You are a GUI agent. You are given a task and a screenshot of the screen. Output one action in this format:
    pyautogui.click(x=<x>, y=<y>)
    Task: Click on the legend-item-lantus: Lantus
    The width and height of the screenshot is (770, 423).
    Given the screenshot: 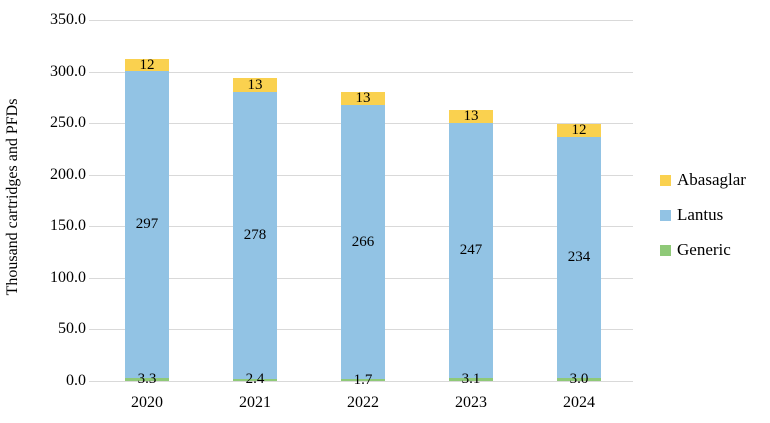 What is the action you would take?
    pyautogui.click(x=691, y=215)
    